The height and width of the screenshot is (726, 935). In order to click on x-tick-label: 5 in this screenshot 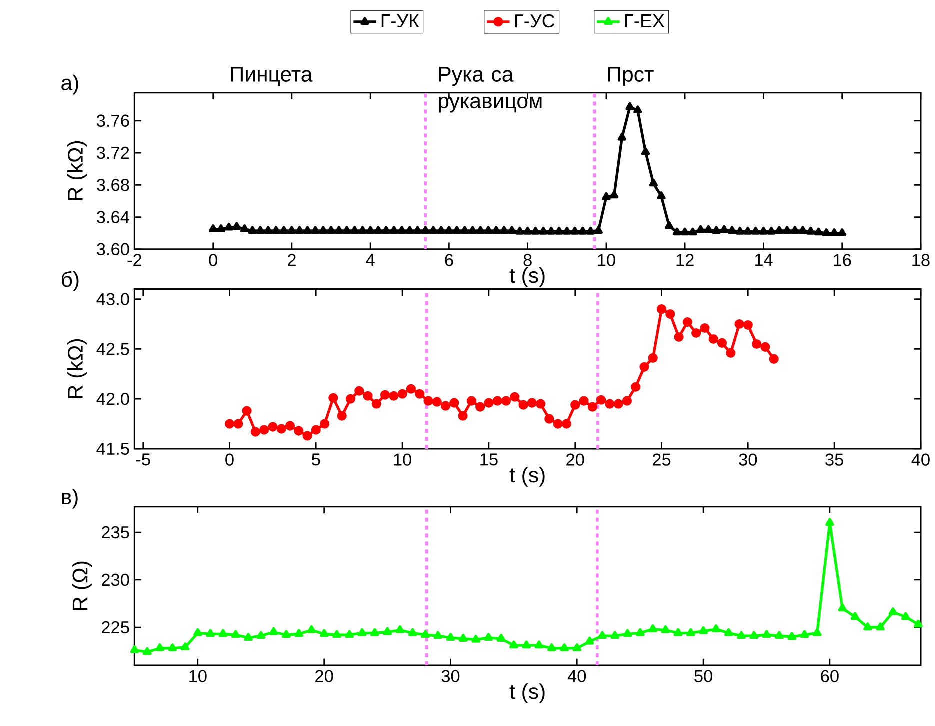, I will do `click(316, 460)`.